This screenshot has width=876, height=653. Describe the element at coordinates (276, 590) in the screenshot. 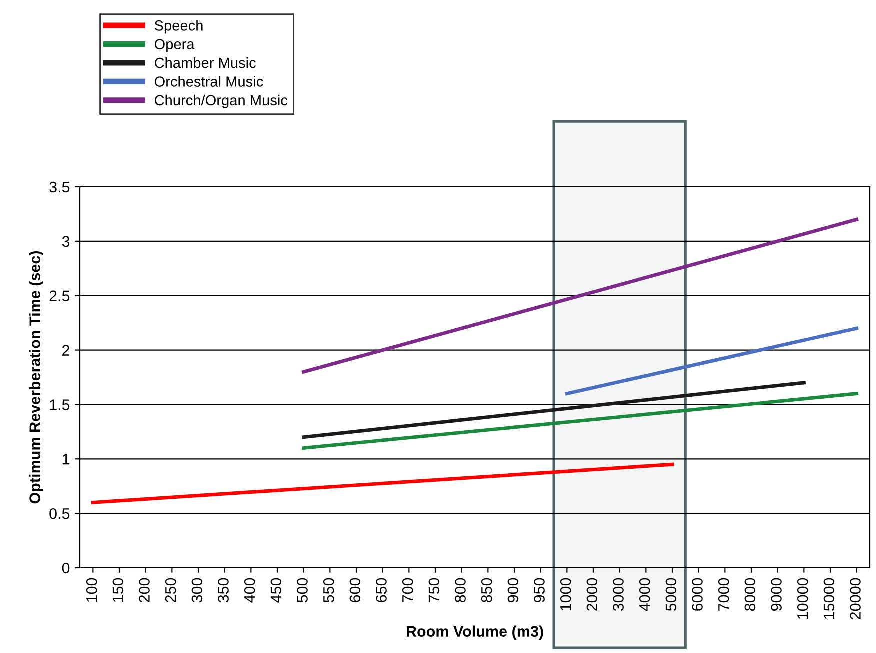

I see `x-tick-label: 450` at that location.